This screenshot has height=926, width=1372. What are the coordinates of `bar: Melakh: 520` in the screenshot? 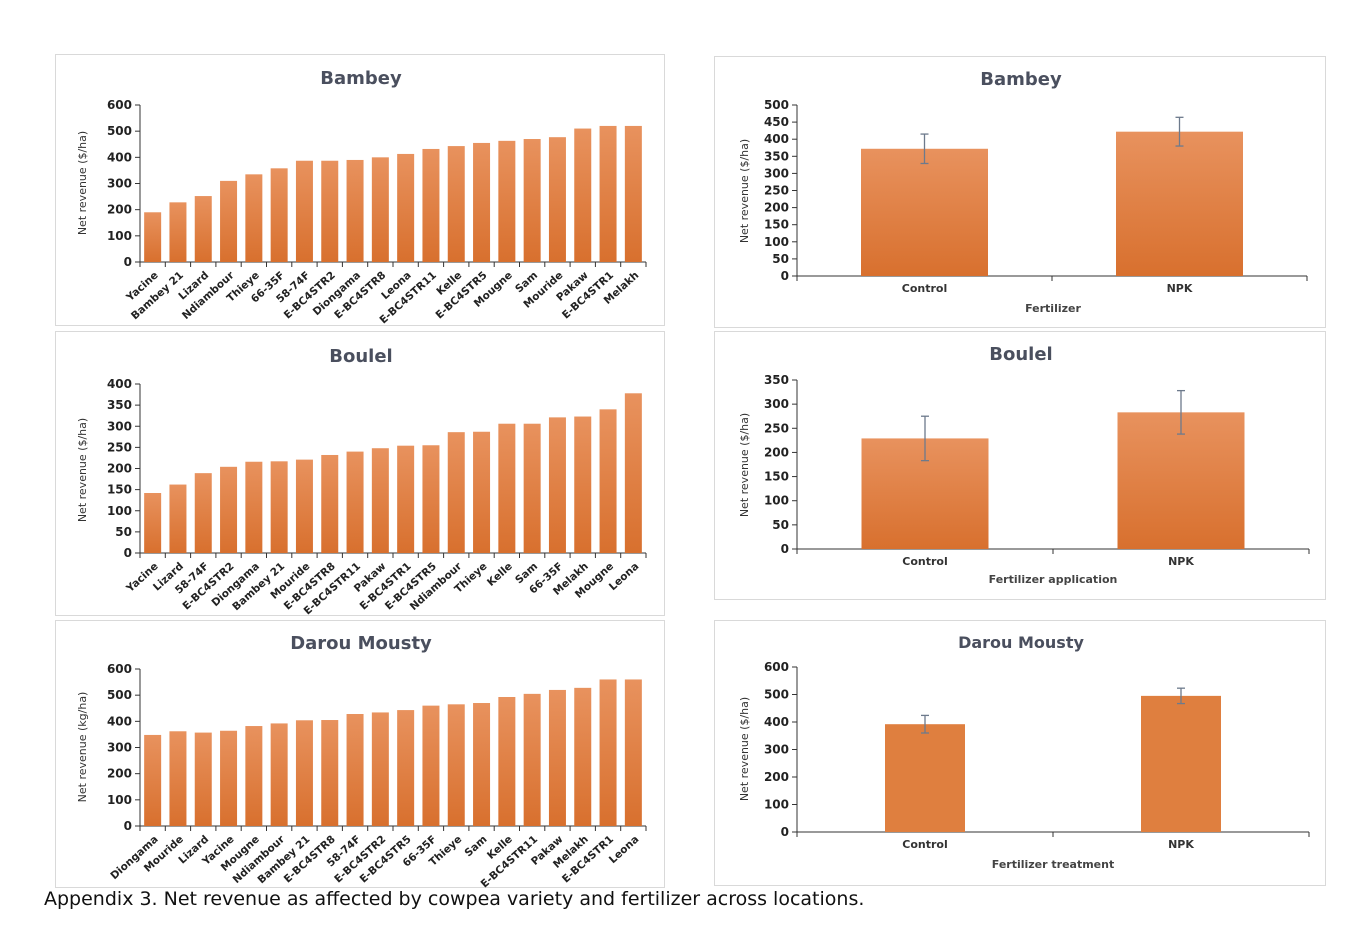 It's located at (633, 193).